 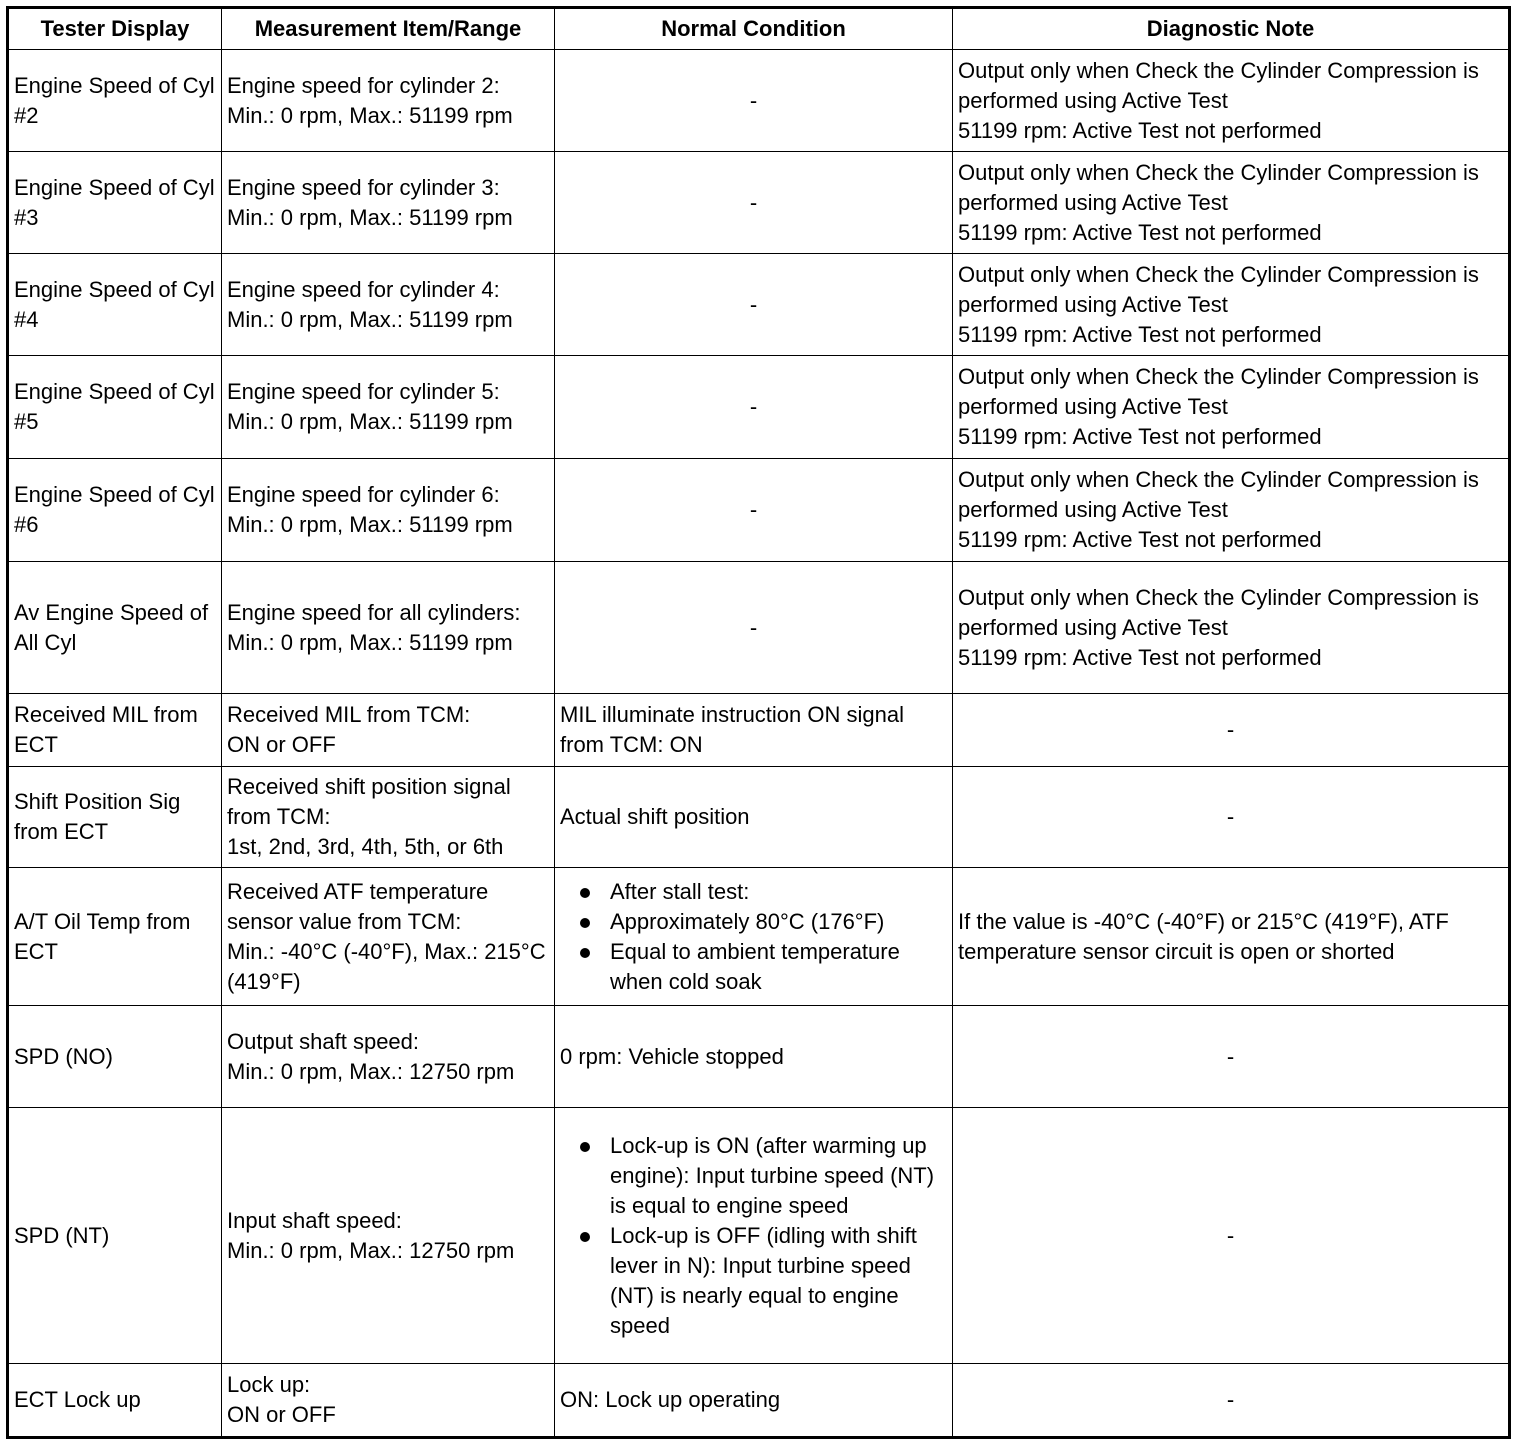 What do you see at coordinates (114, 202) in the screenshot?
I see `cell-tester: Engine Speed of Cyl #3` at bounding box center [114, 202].